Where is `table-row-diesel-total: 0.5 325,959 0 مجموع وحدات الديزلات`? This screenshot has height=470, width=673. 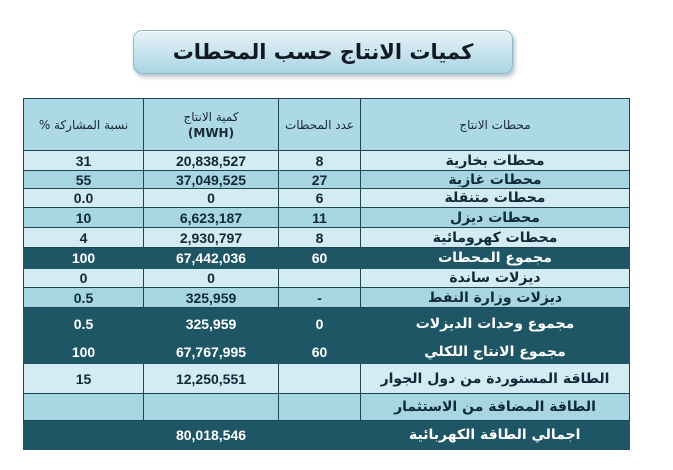
table-row-diesel-total: 0.5 325,959 0 مجموع وحدات الديزلات is located at coordinates (326, 324).